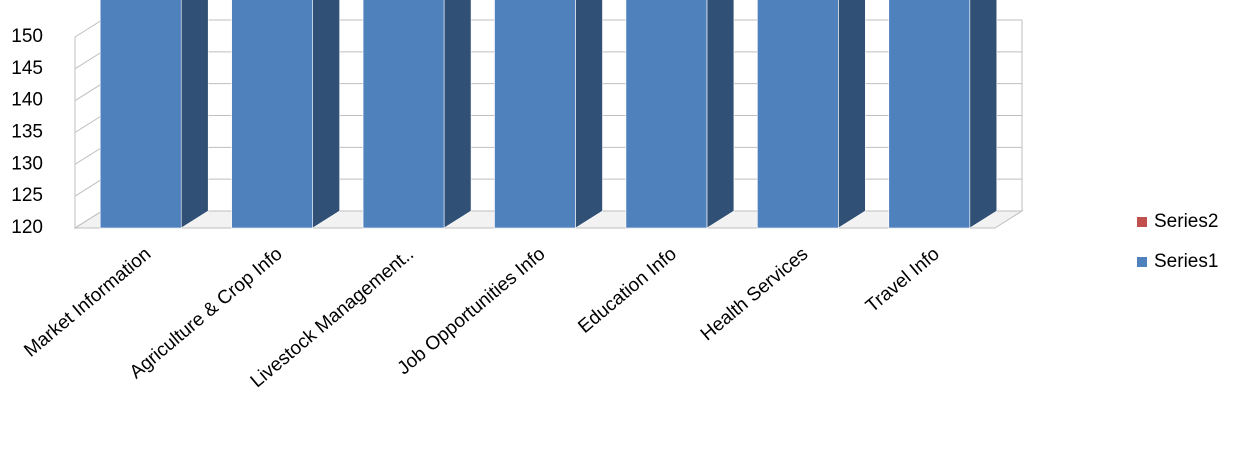 This screenshot has width=1256, height=470. What do you see at coordinates (627, 291) in the screenshot?
I see `x-tick-label: Education Info` at bounding box center [627, 291].